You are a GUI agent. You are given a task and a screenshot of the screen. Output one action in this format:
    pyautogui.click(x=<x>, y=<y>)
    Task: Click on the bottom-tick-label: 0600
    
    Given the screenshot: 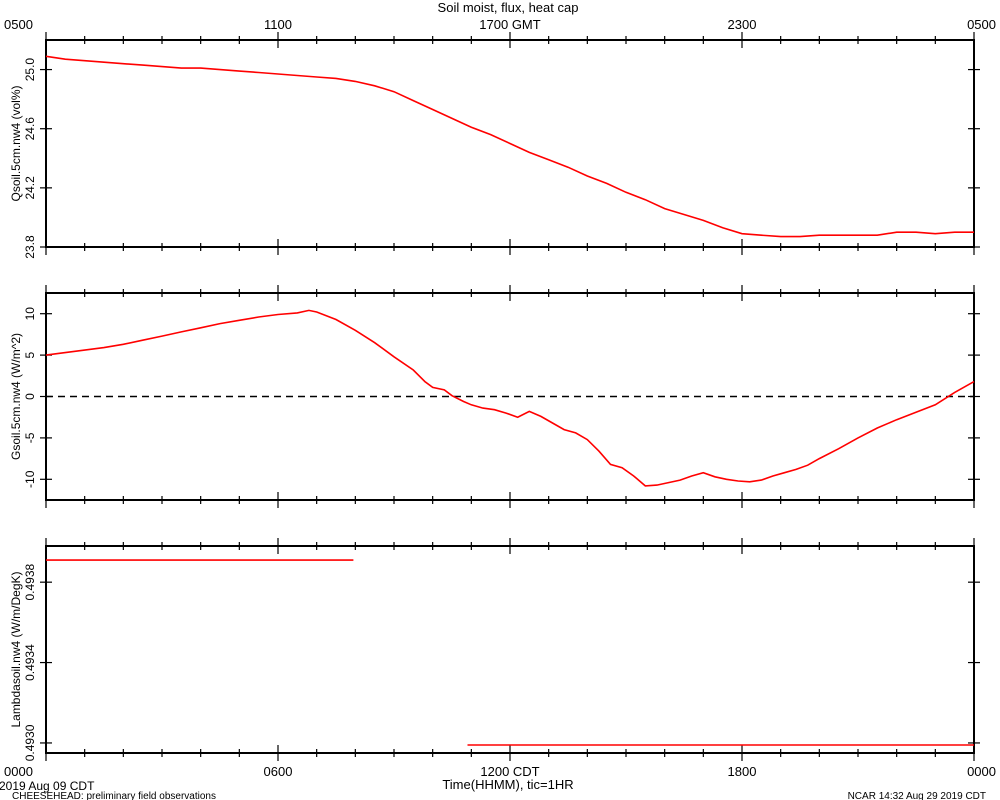 What is the action you would take?
    pyautogui.click(x=278, y=771)
    